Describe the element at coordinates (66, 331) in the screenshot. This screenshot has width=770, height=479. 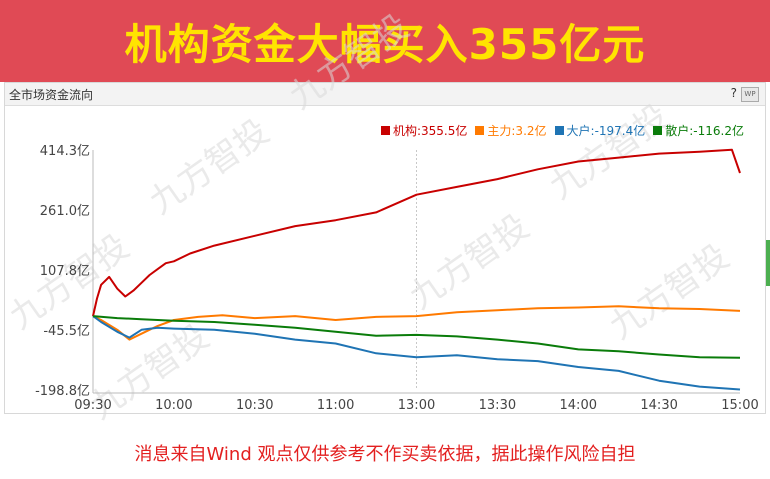
I see `y-tick-label: -45.5亿` at that location.